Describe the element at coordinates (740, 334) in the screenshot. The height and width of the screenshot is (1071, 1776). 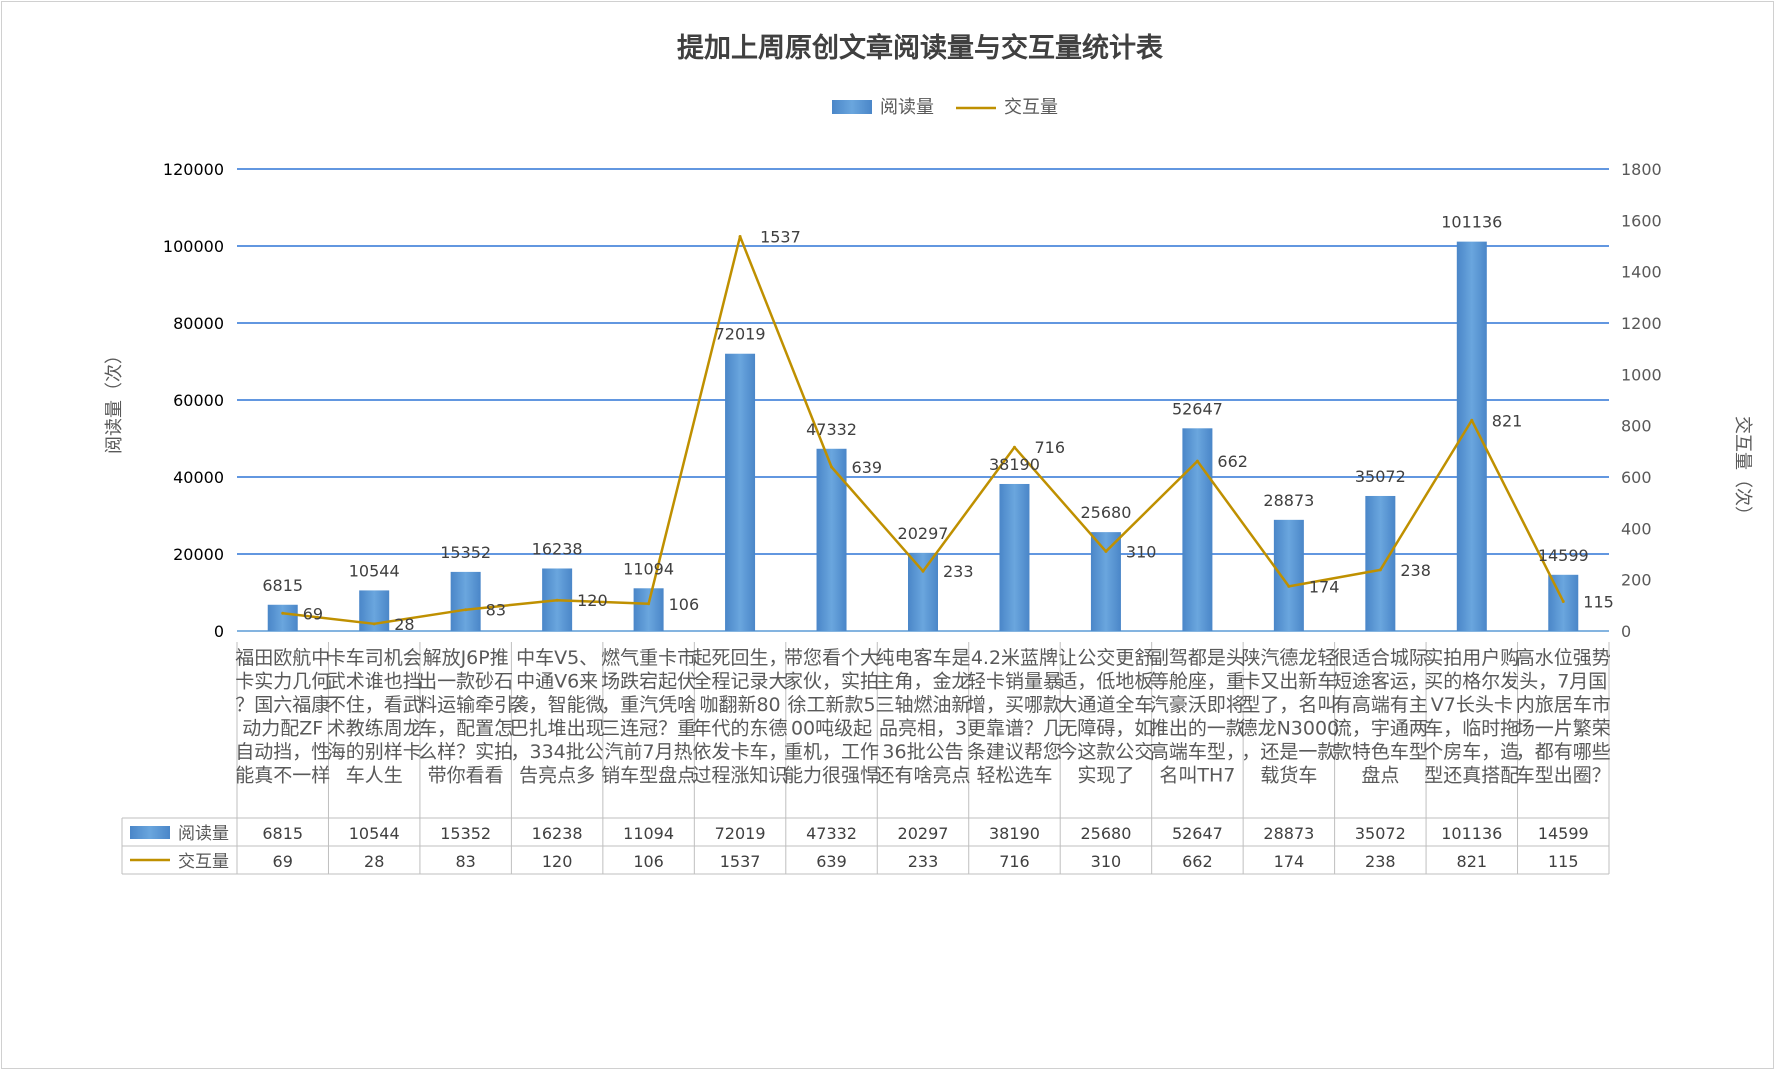
I see `bar-value-label: 72019` at that location.